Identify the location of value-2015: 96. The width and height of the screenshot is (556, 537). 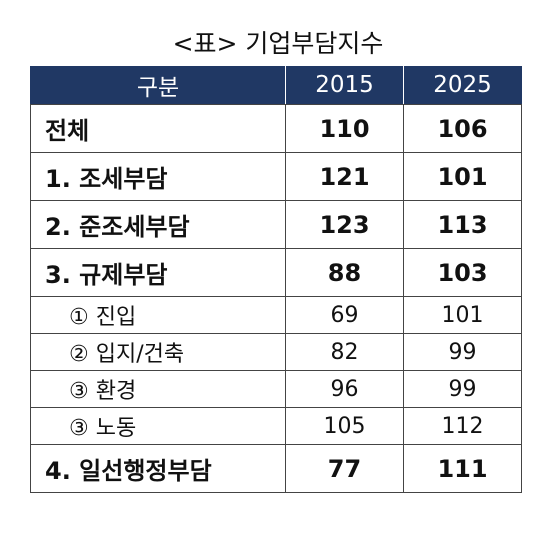
(344, 389).